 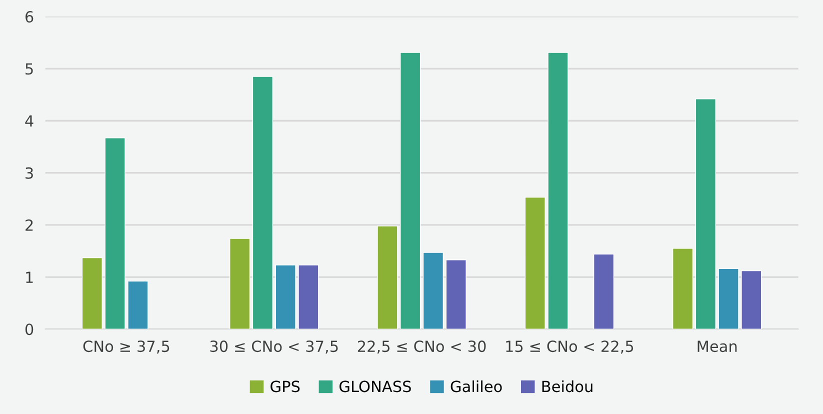 What do you see at coordinates (375, 386) in the screenshot?
I see `legend-label: GLONASS` at bounding box center [375, 386].